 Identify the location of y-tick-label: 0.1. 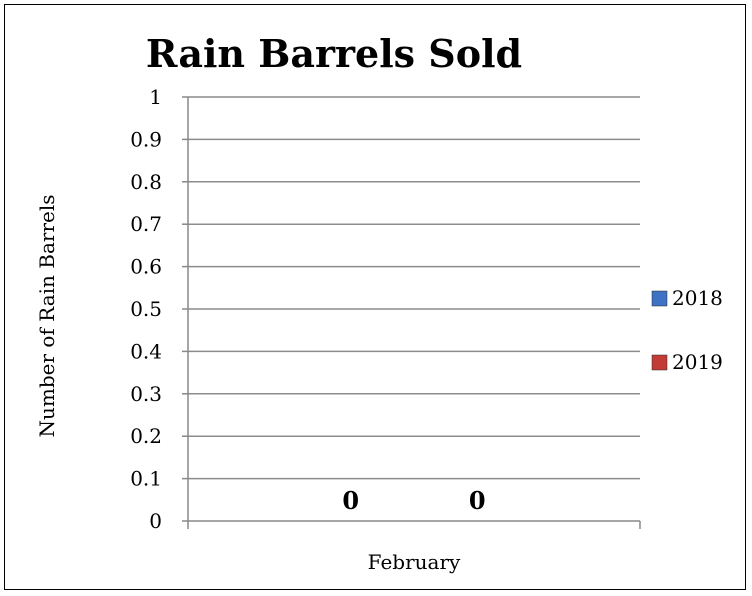
(146, 479).